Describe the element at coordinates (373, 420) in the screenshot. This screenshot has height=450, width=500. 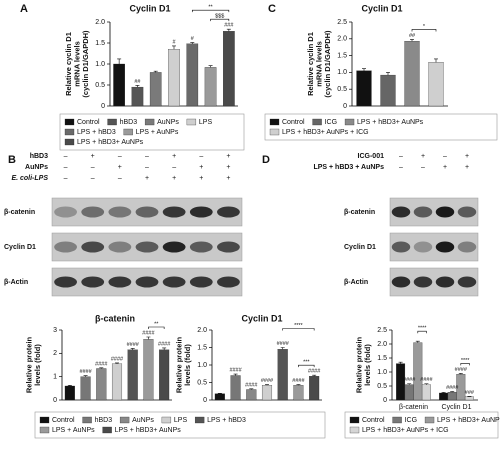
I see `legend-label: Control` at that location.